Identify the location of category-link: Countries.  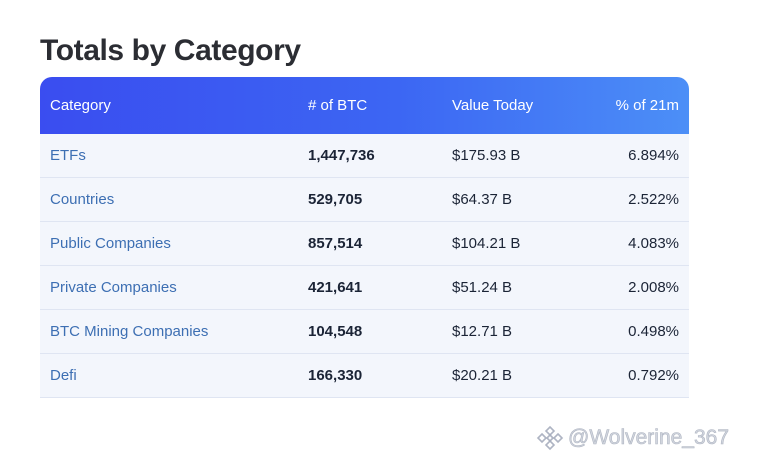
(82, 199).